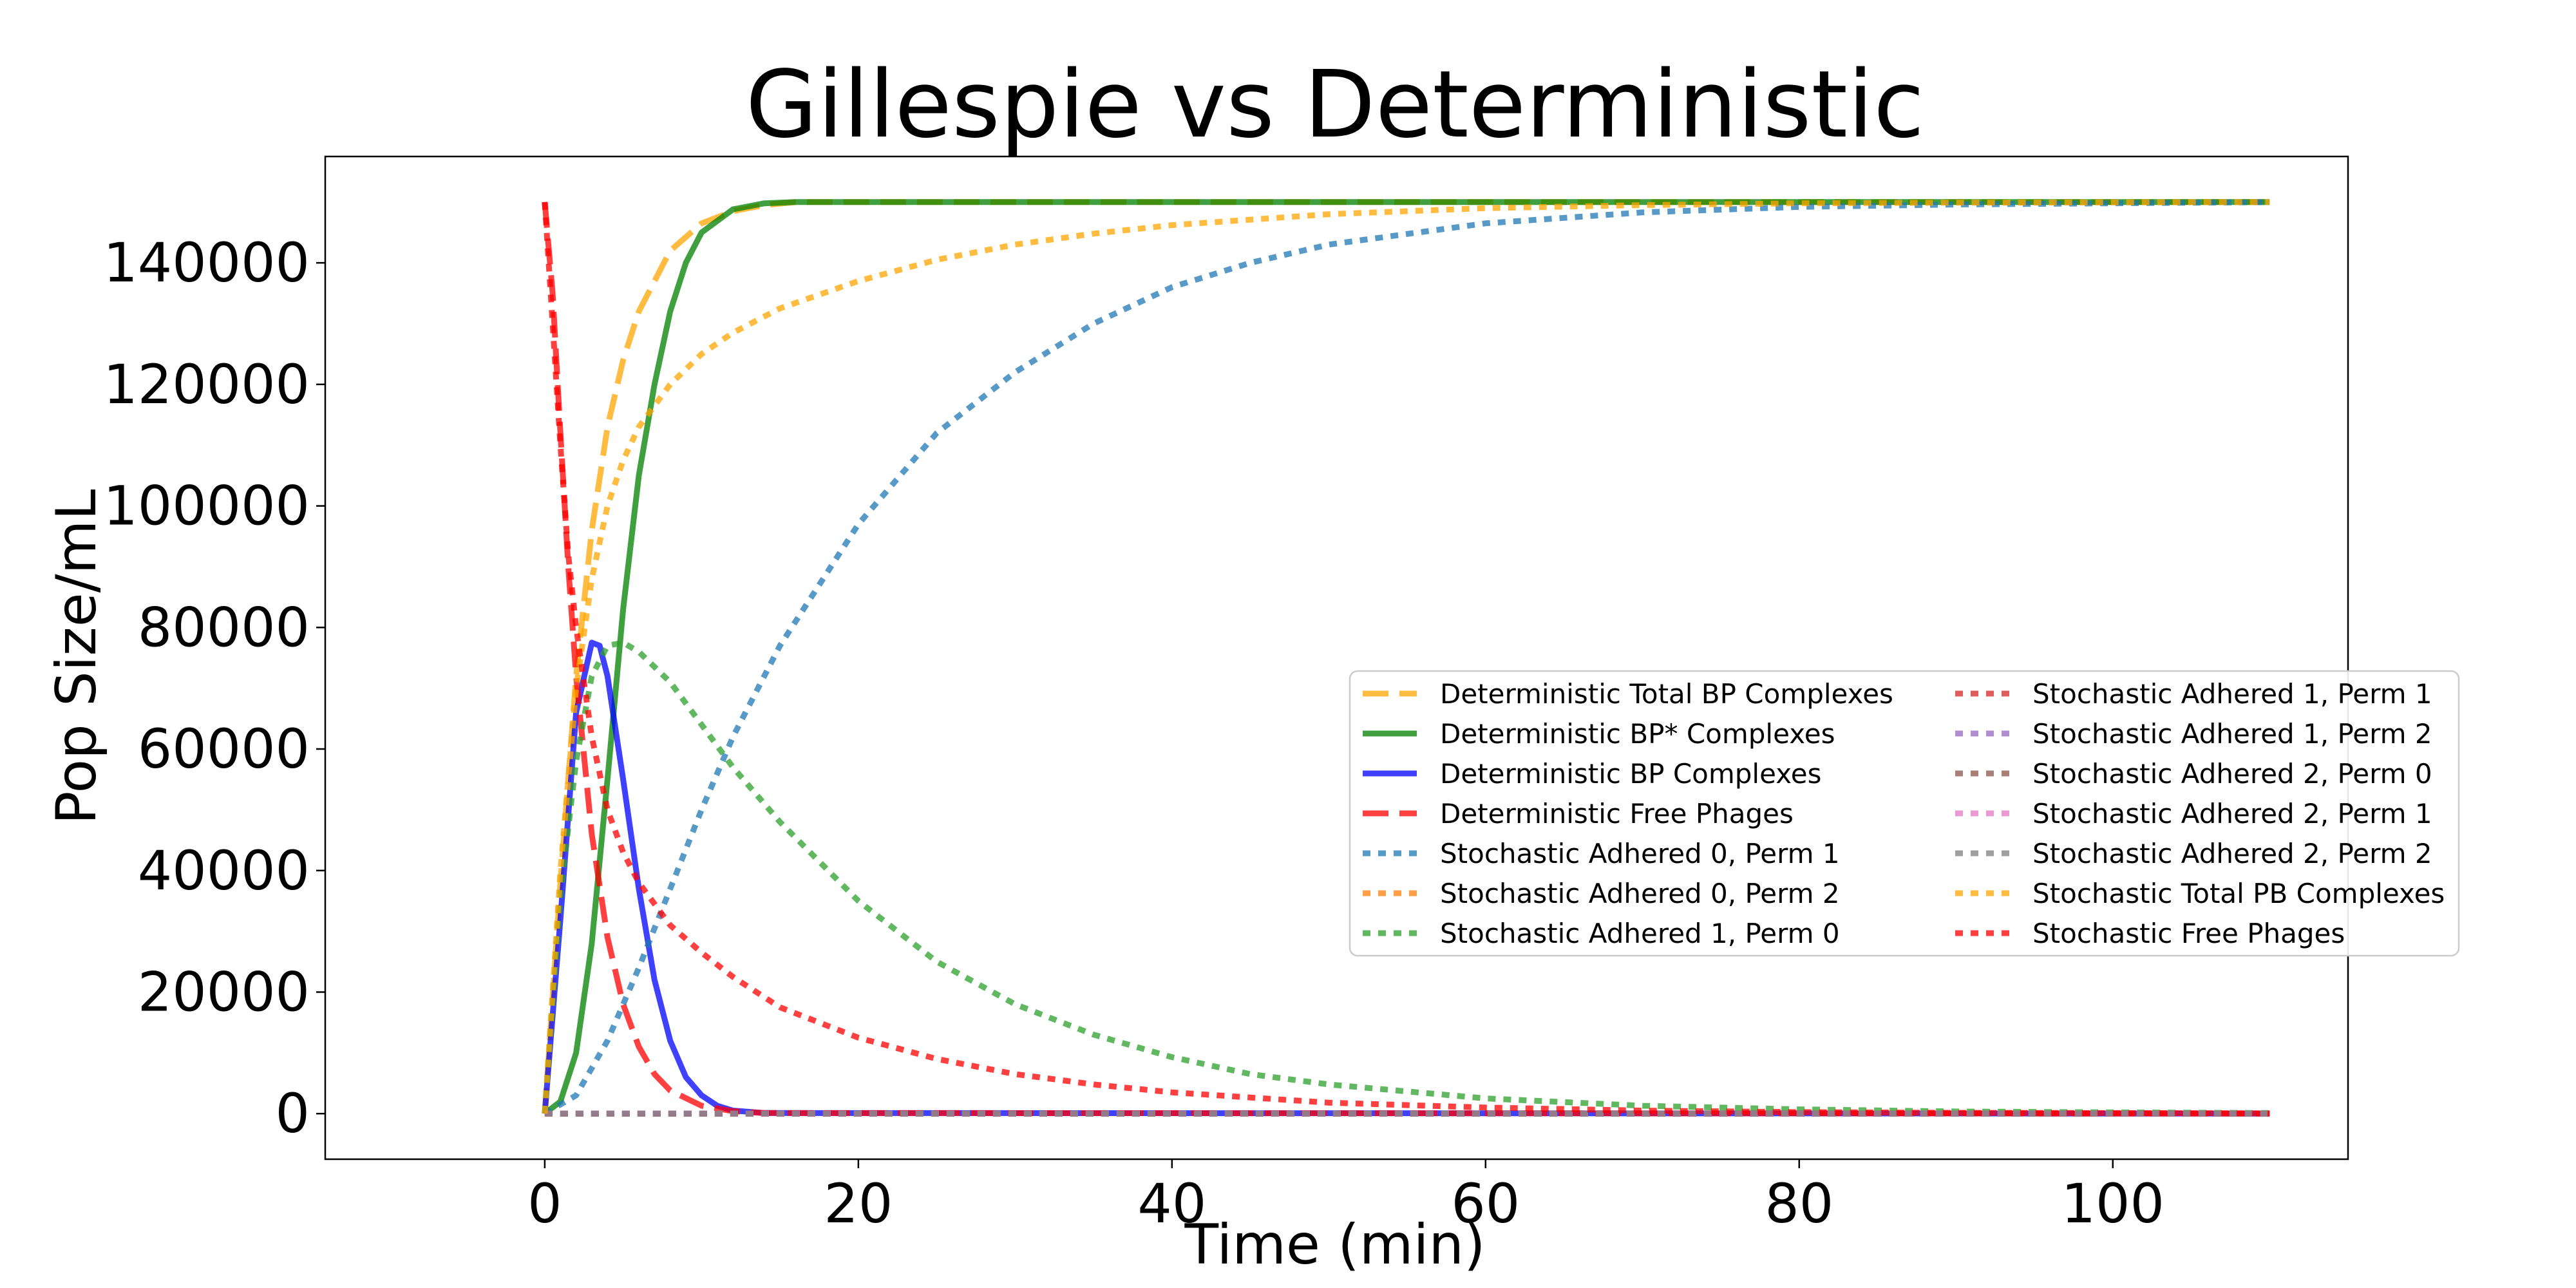 The image size is (2576, 1288). What do you see at coordinates (207, 384) in the screenshot?
I see `y-tick-label: 120000` at bounding box center [207, 384].